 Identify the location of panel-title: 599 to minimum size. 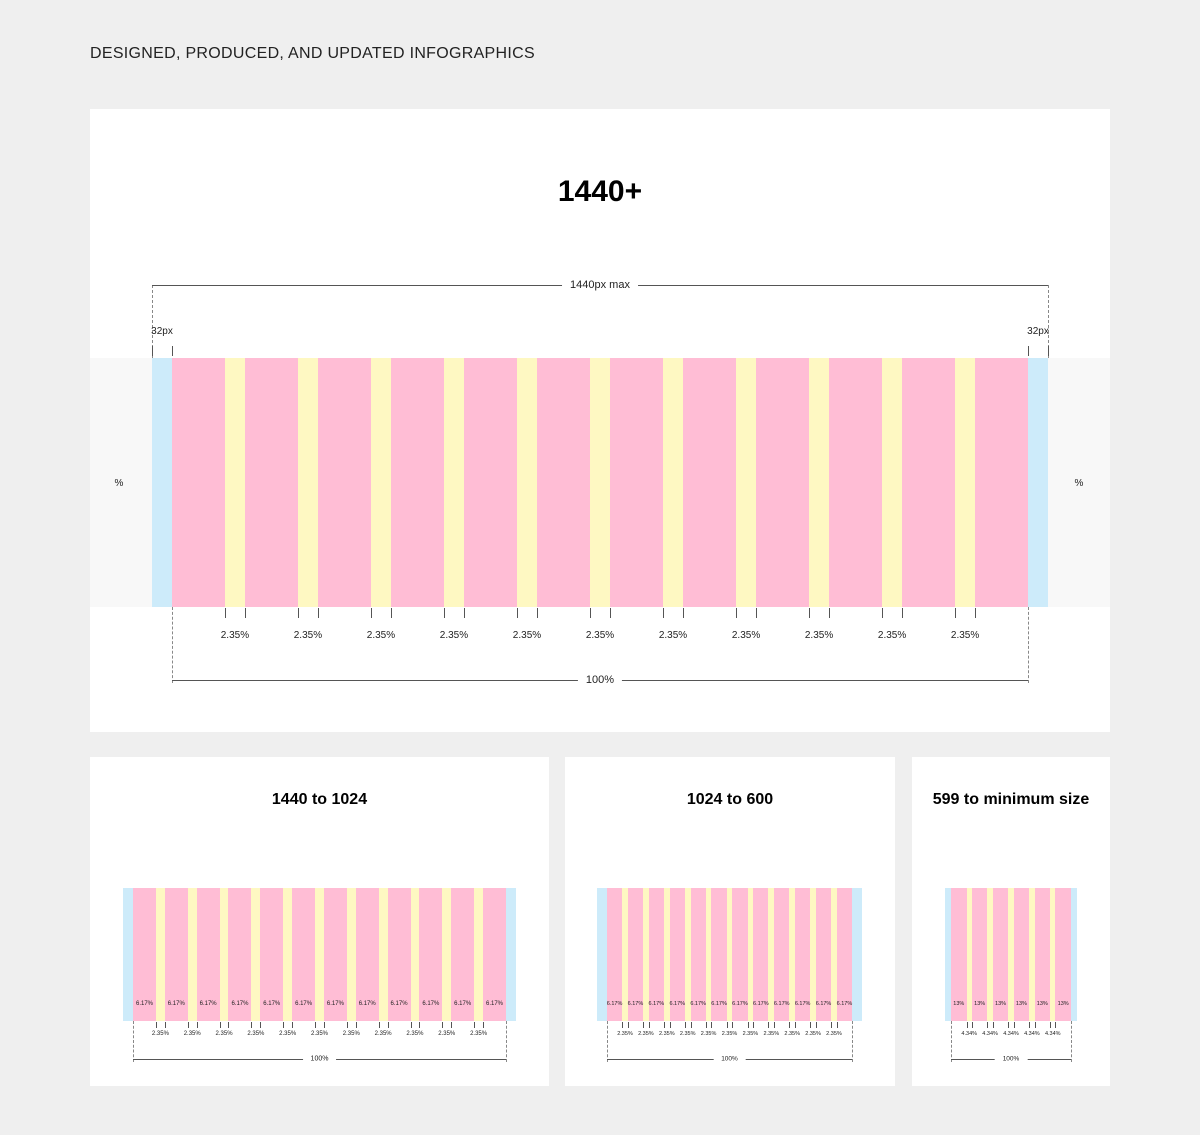
(1011, 799).